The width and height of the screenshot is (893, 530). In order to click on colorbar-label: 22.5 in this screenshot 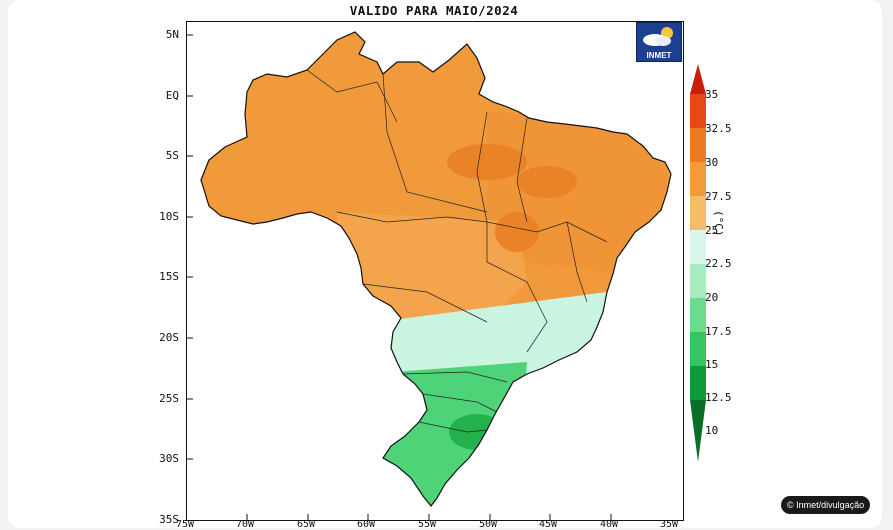, I will do `click(718, 263)`.